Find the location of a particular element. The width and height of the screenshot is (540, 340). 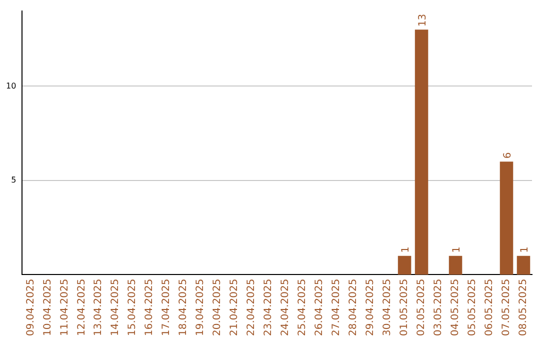

x-tick-label: 05.05.2025 is located at coordinates (472, 307).